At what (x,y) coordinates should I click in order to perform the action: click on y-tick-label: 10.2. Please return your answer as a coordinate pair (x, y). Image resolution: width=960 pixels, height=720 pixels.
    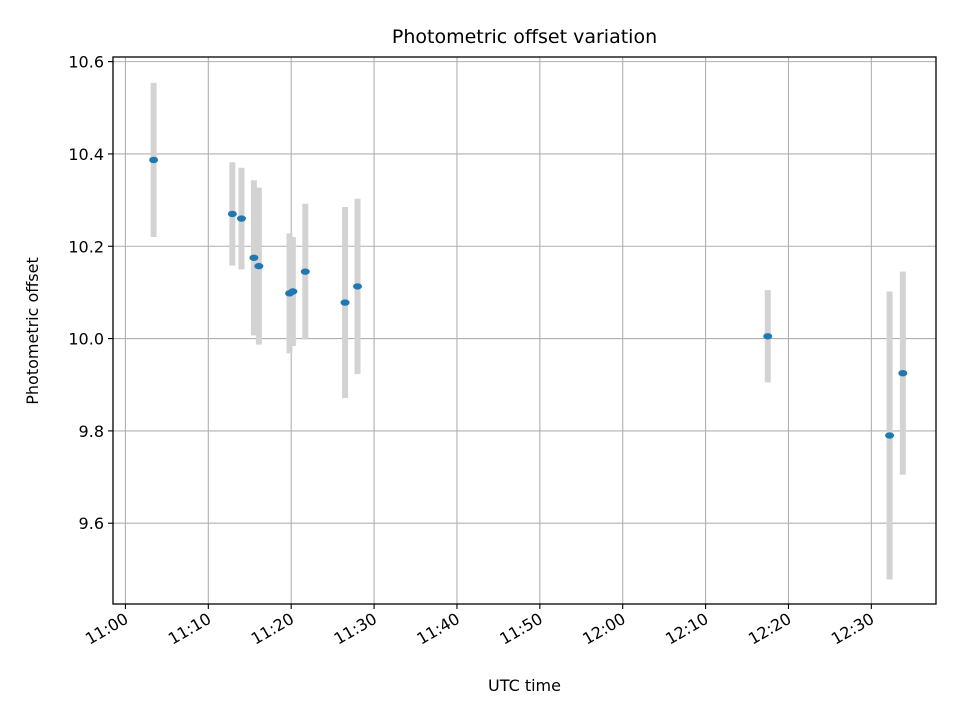
    Looking at the image, I should click on (86, 246).